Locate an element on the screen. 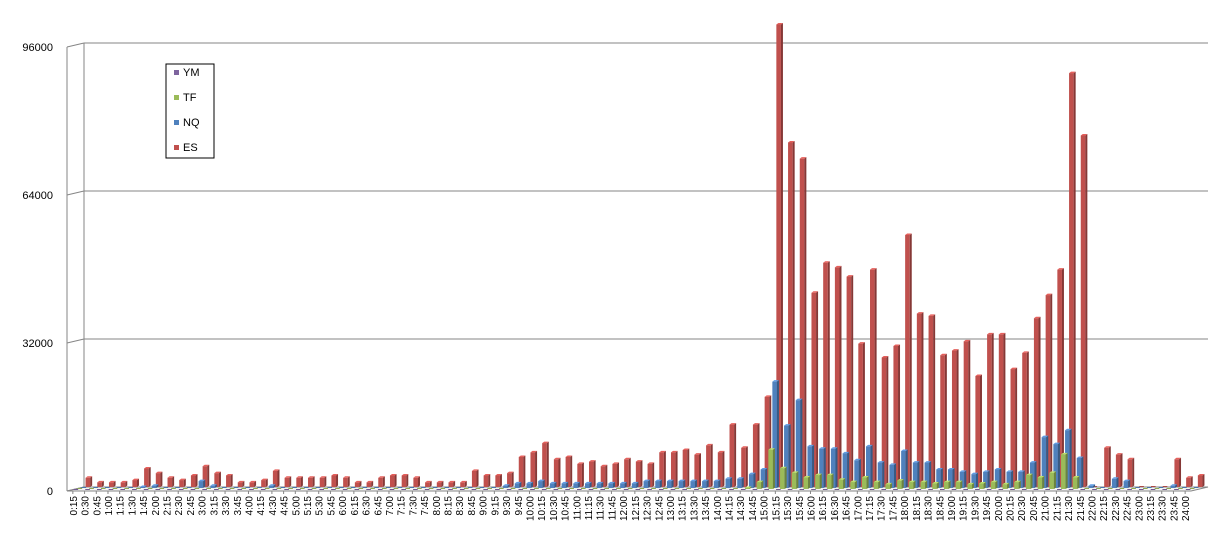  x-tick-label: 3:15 is located at coordinates (214, 506).